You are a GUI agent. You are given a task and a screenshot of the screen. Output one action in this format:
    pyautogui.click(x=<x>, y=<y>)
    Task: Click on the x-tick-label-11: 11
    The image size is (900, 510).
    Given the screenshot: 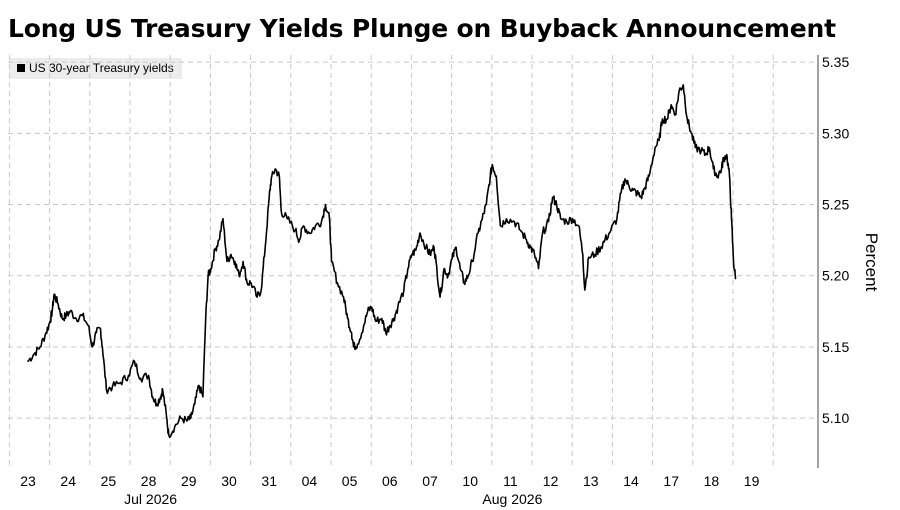 What is the action you would take?
    pyautogui.click(x=510, y=481)
    